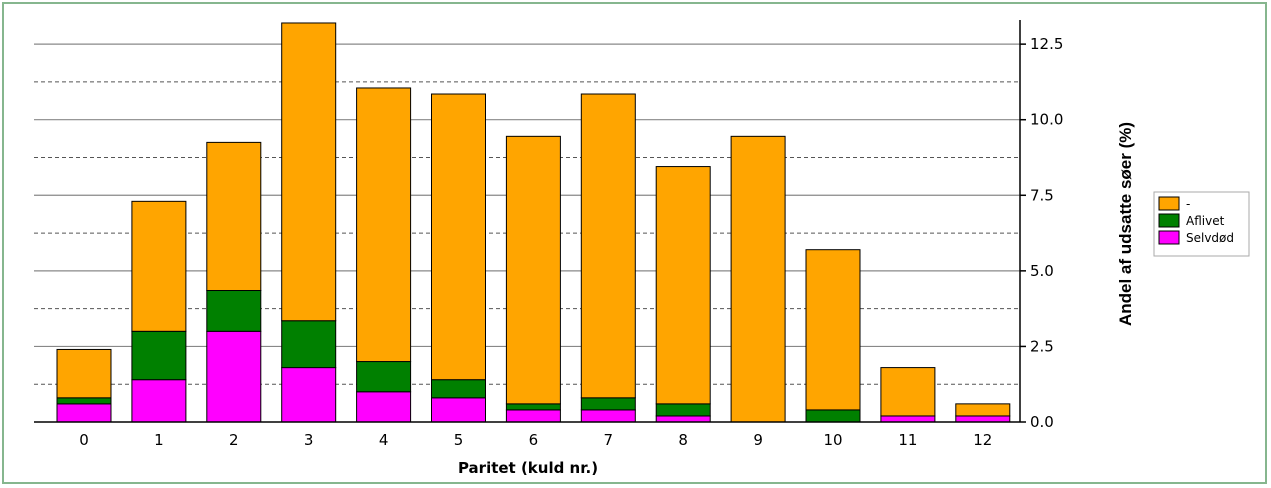 The width and height of the screenshot is (1271, 488). I want to click on y-tick-label: 10.0, so click(1046, 120).